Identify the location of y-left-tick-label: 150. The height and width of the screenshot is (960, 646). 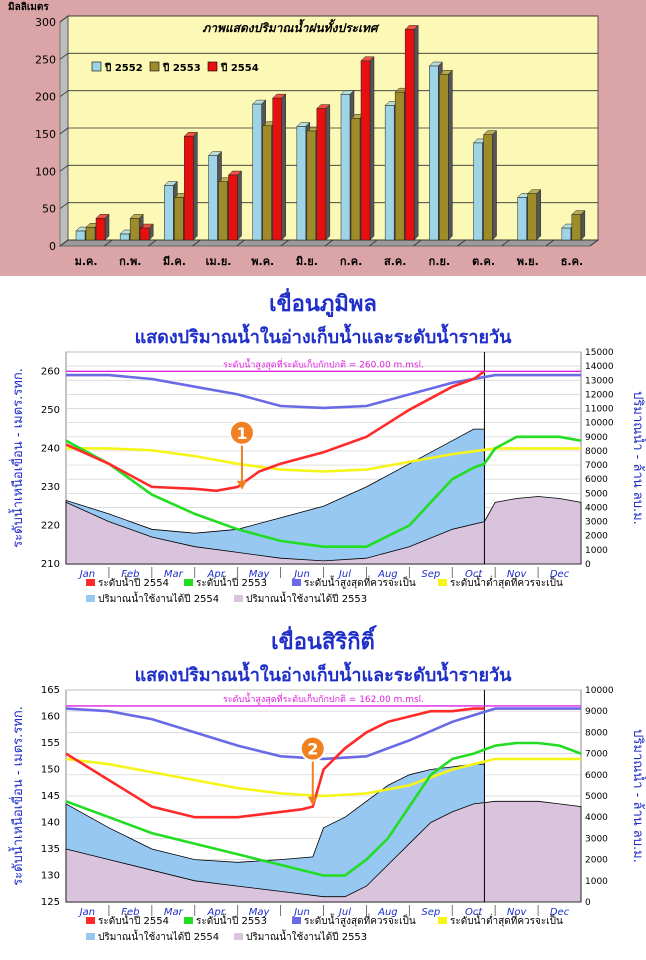
(50, 770).